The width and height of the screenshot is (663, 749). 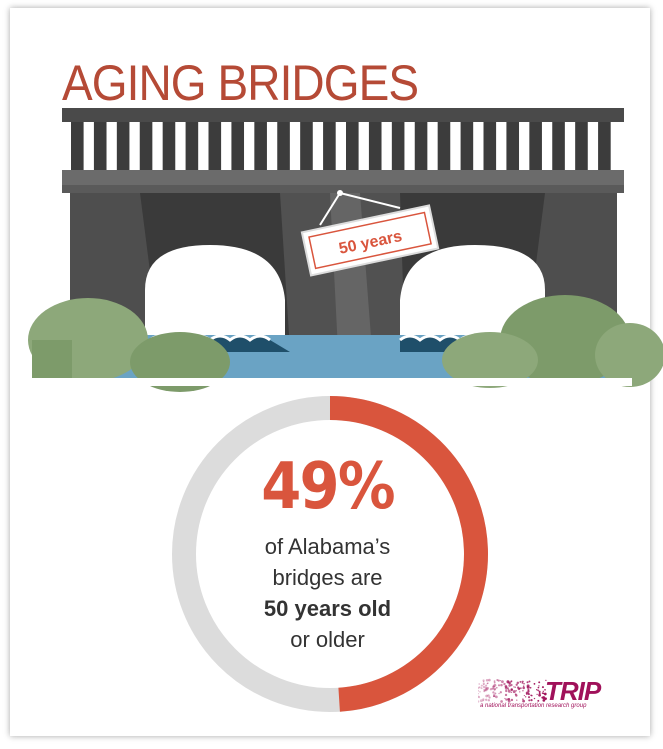 What do you see at coordinates (327, 577) in the screenshot?
I see `stat-line-2: bridges are` at bounding box center [327, 577].